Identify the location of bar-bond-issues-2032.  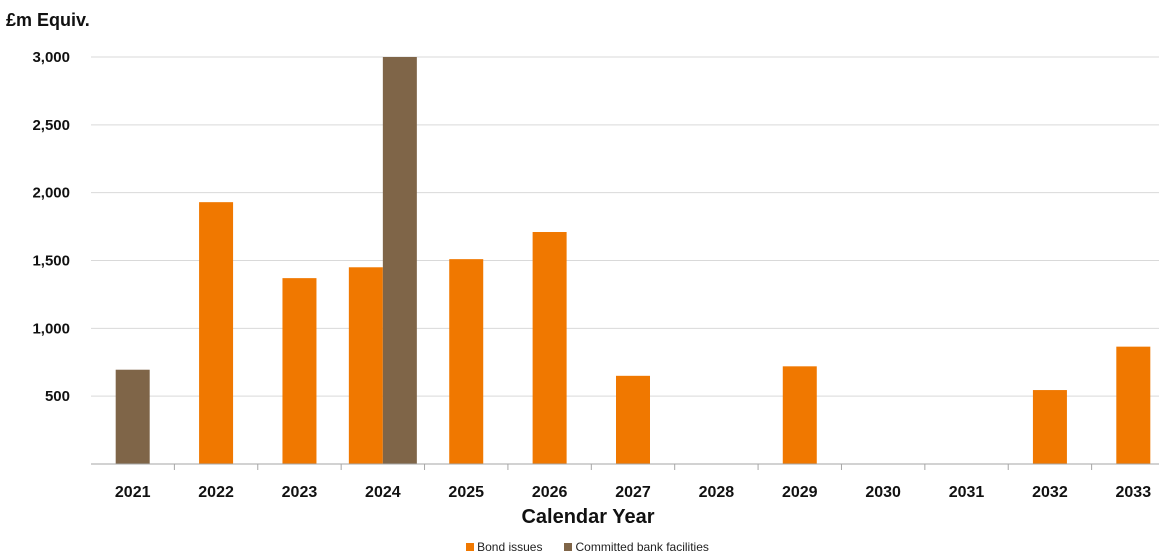
(1049, 427).